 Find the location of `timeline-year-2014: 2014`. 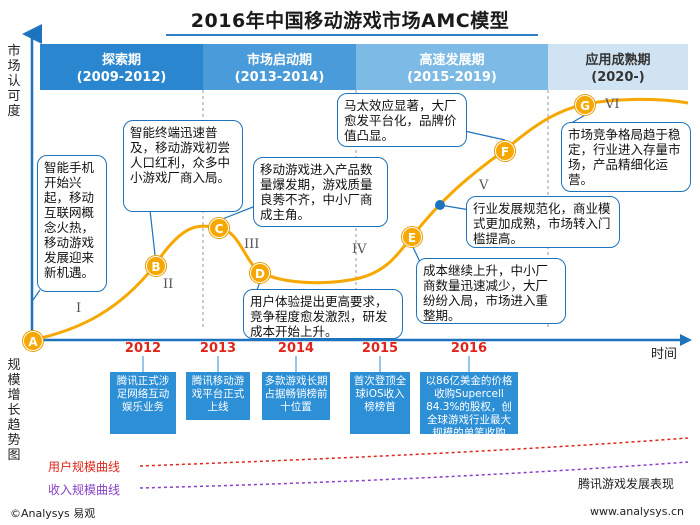

timeline-year-2014: 2014 is located at coordinates (296, 348).